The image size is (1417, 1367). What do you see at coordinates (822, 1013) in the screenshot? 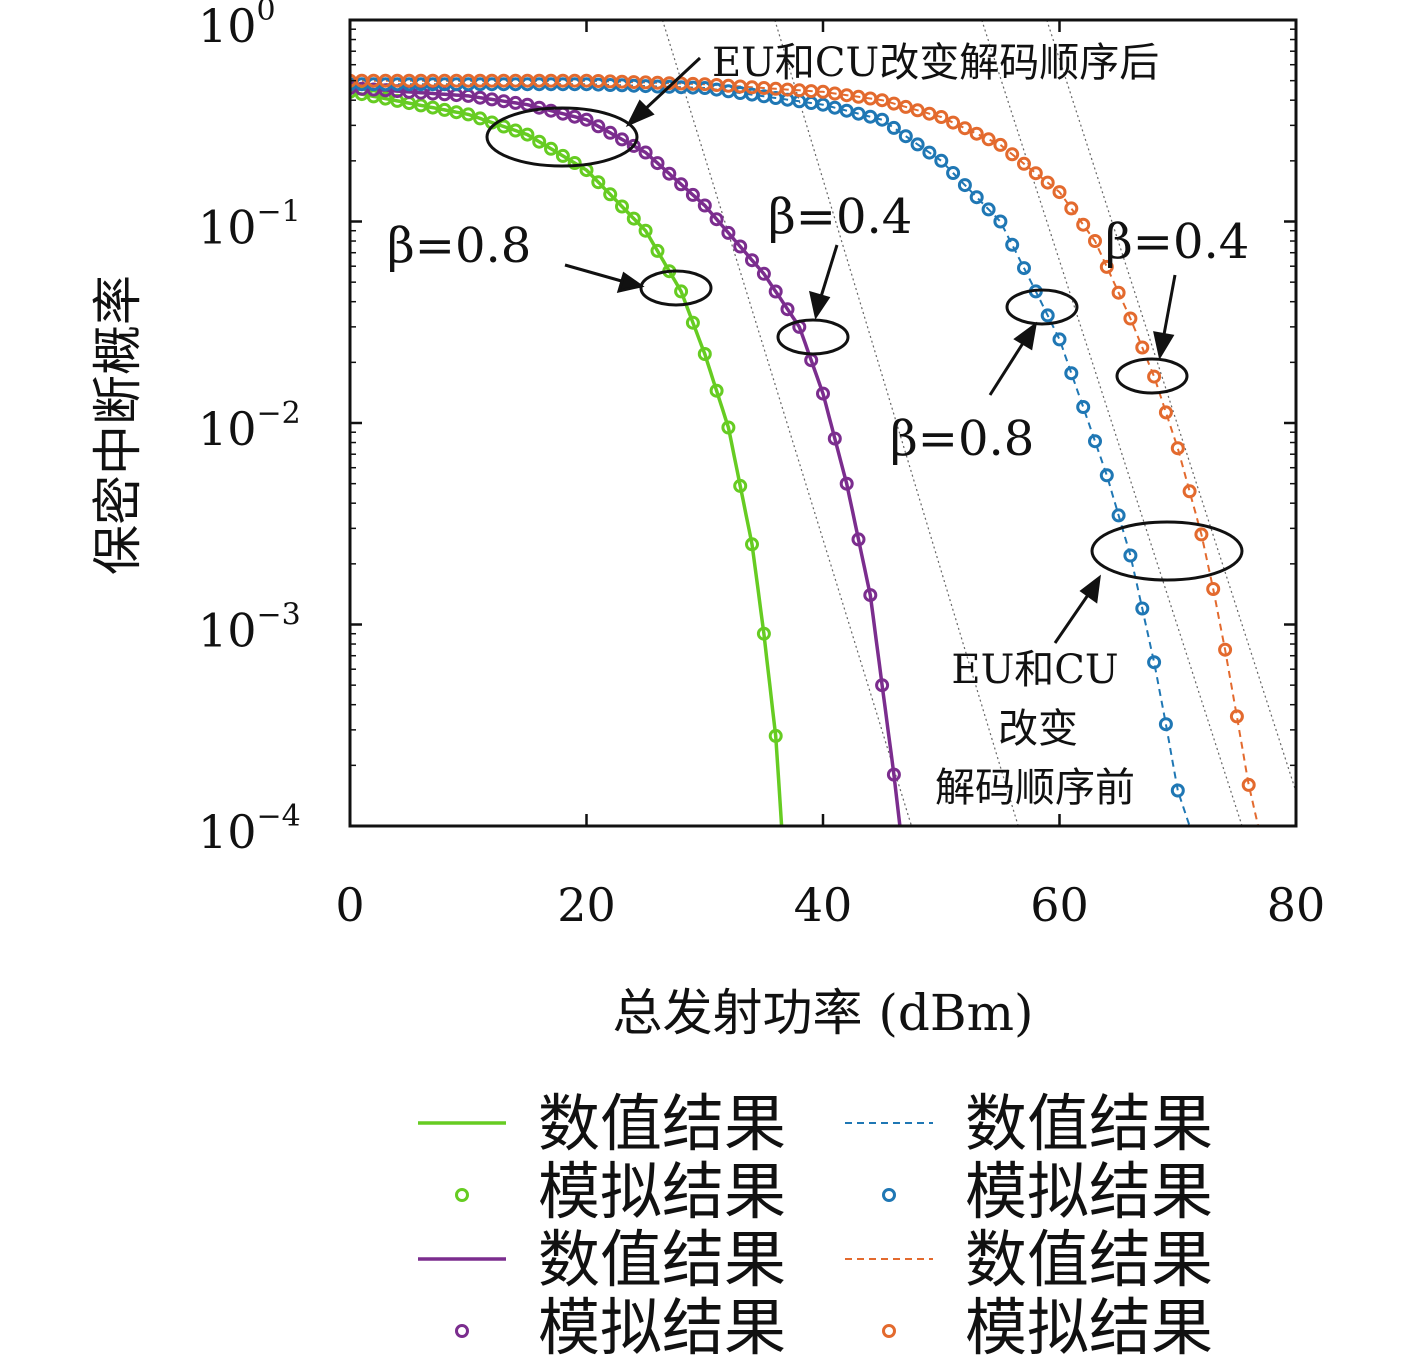
I see `x-axis-title: 总发射功率 (dBm)` at bounding box center [822, 1013].